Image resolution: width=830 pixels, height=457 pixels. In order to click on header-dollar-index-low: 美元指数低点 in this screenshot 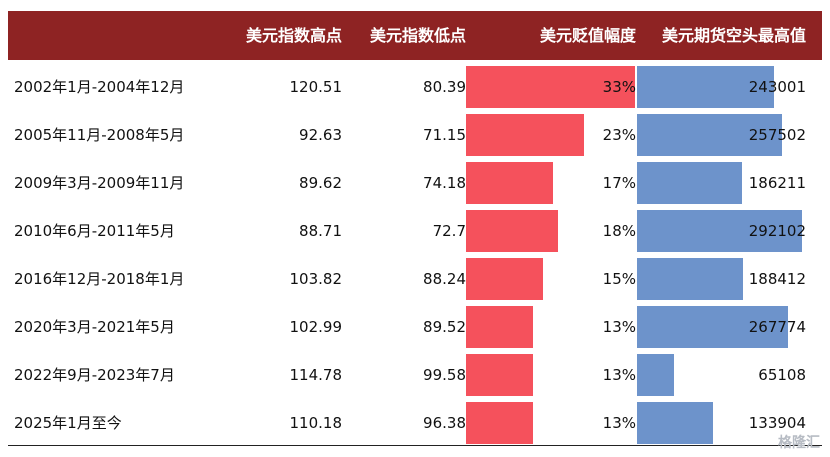, I will do `click(417, 35)`.